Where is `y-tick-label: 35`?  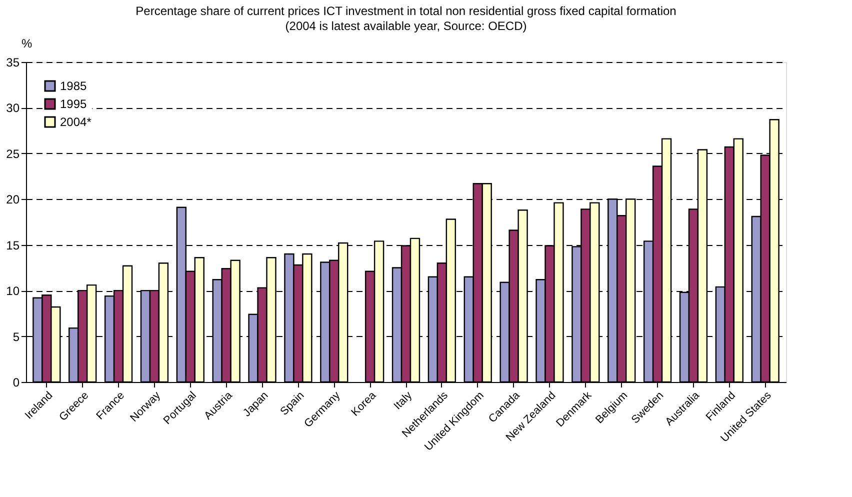
y-tick-label: 35 is located at coordinates (13, 63).